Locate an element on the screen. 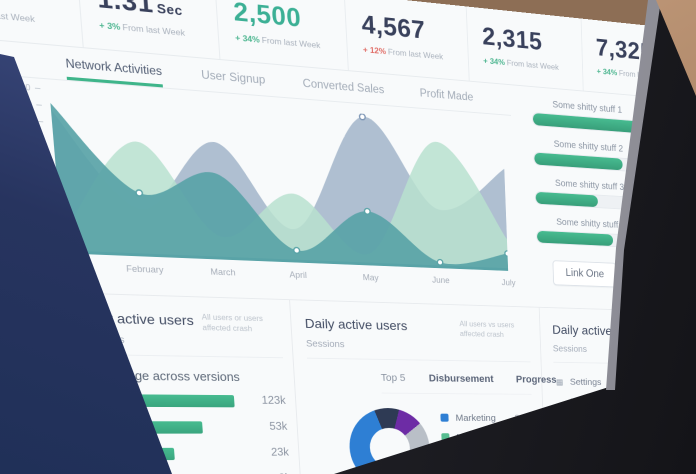 The image size is (696, 474). legend-label: Marketing is located at coordinates (476, 418).